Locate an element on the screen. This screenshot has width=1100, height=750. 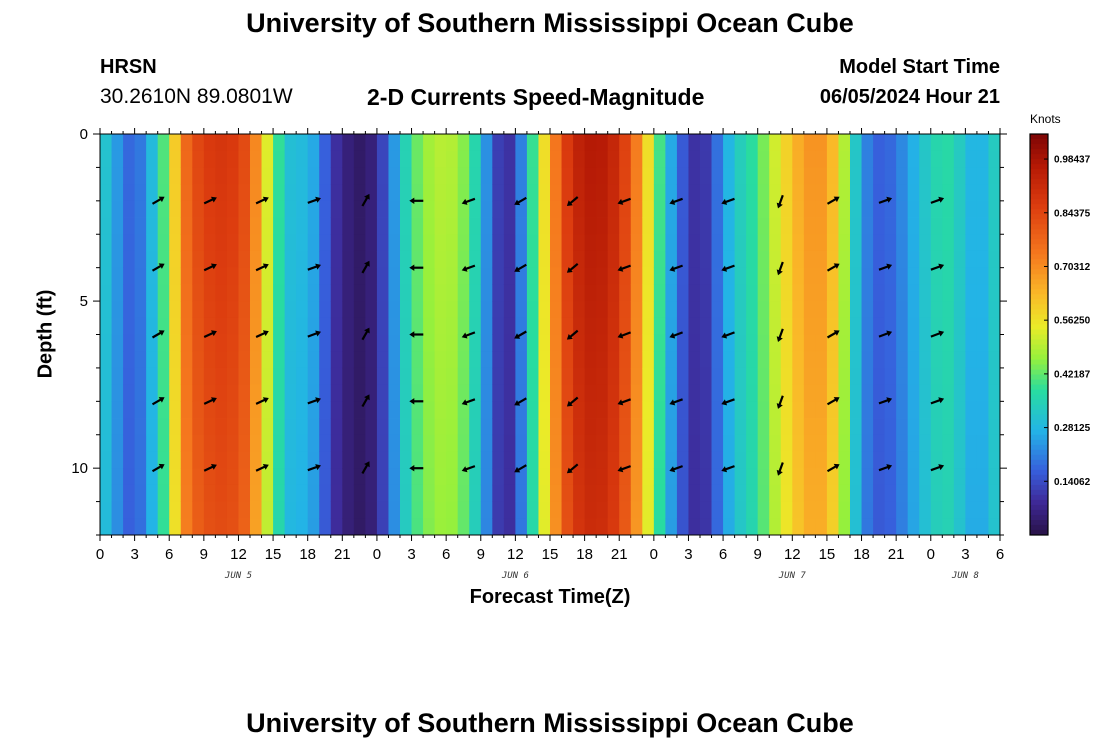
x-tick-label: 9 is located at coordinates (481, 554).